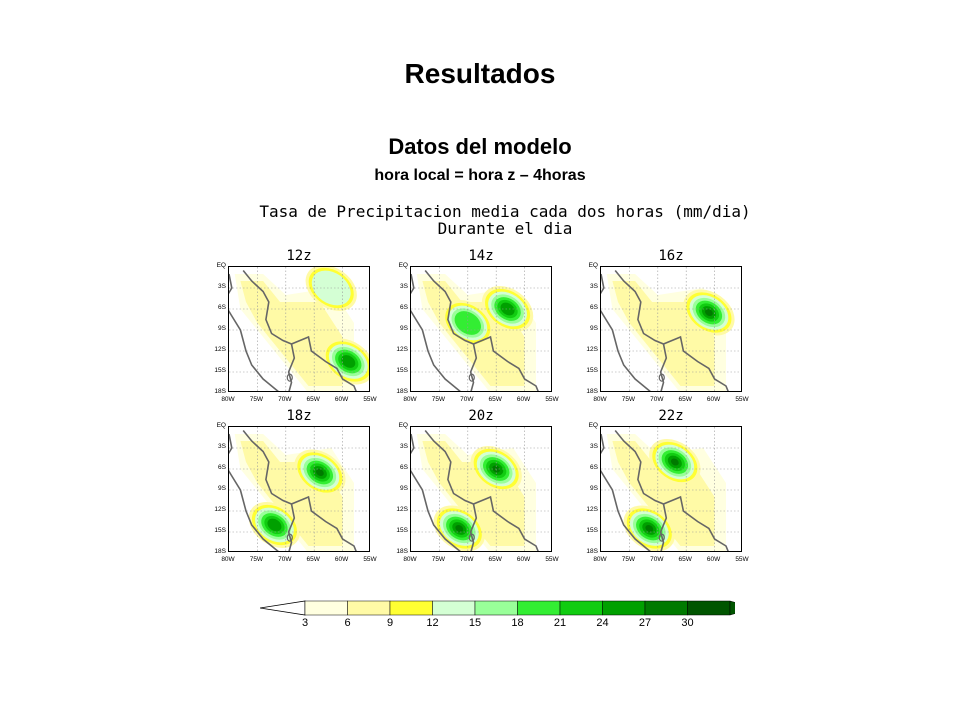  Describe the element at coordinates (687, 623) in the screenshot. I see `colorbar-label: 30` at that location.